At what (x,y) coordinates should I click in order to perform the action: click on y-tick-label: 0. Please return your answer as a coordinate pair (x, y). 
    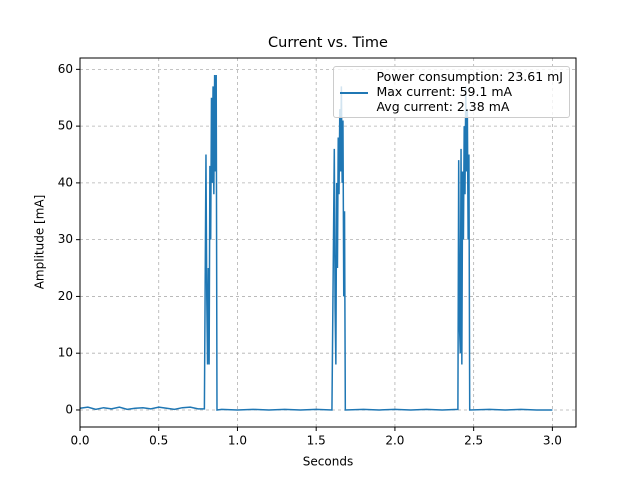
    Looking at the image, I should click on (69, 409).